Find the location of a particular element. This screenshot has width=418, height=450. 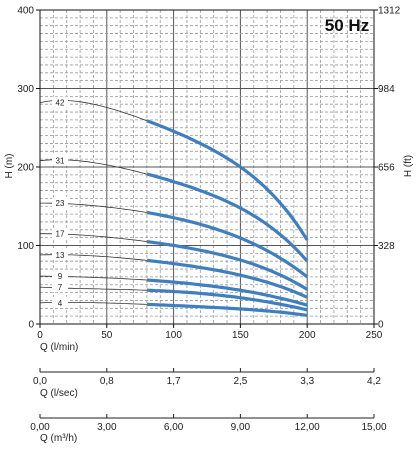

x-tick-label: 200 is located at coordinates (307, 335).